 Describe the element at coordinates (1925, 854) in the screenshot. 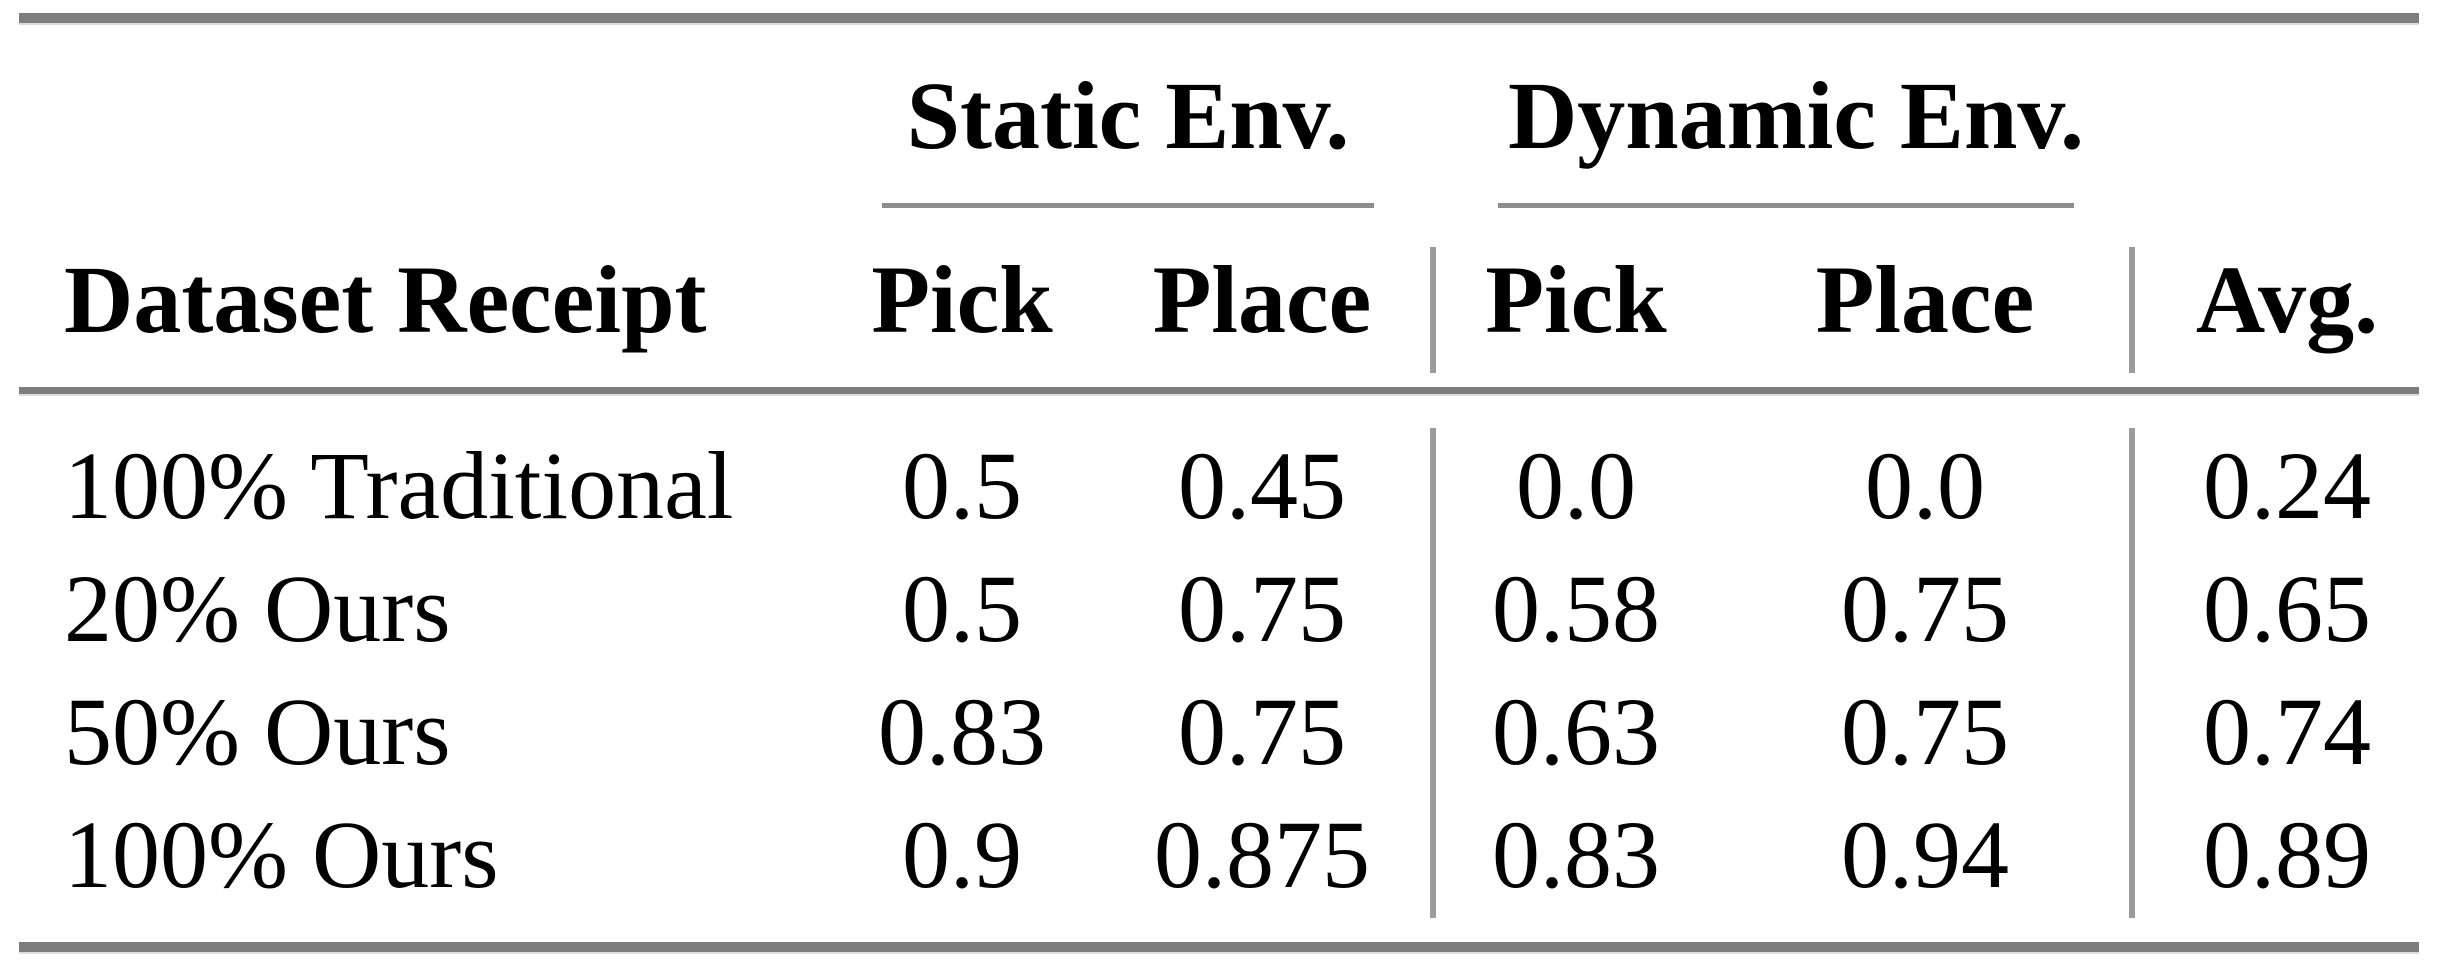

I see `cell-dynamic-place: 0.94` at that location.